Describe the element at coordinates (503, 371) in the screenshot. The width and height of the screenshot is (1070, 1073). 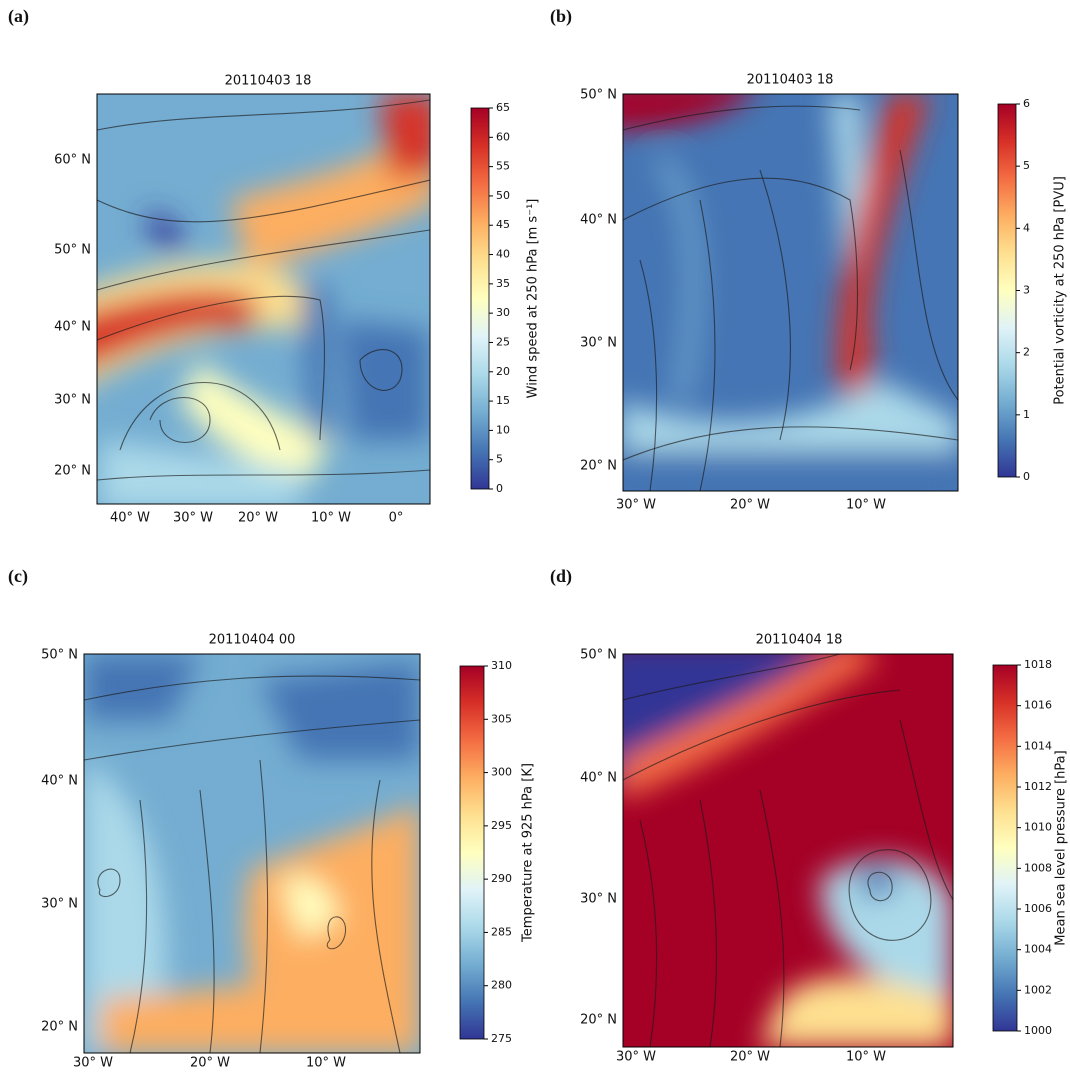
I see `colorbar-tick-label: 20` at that location.